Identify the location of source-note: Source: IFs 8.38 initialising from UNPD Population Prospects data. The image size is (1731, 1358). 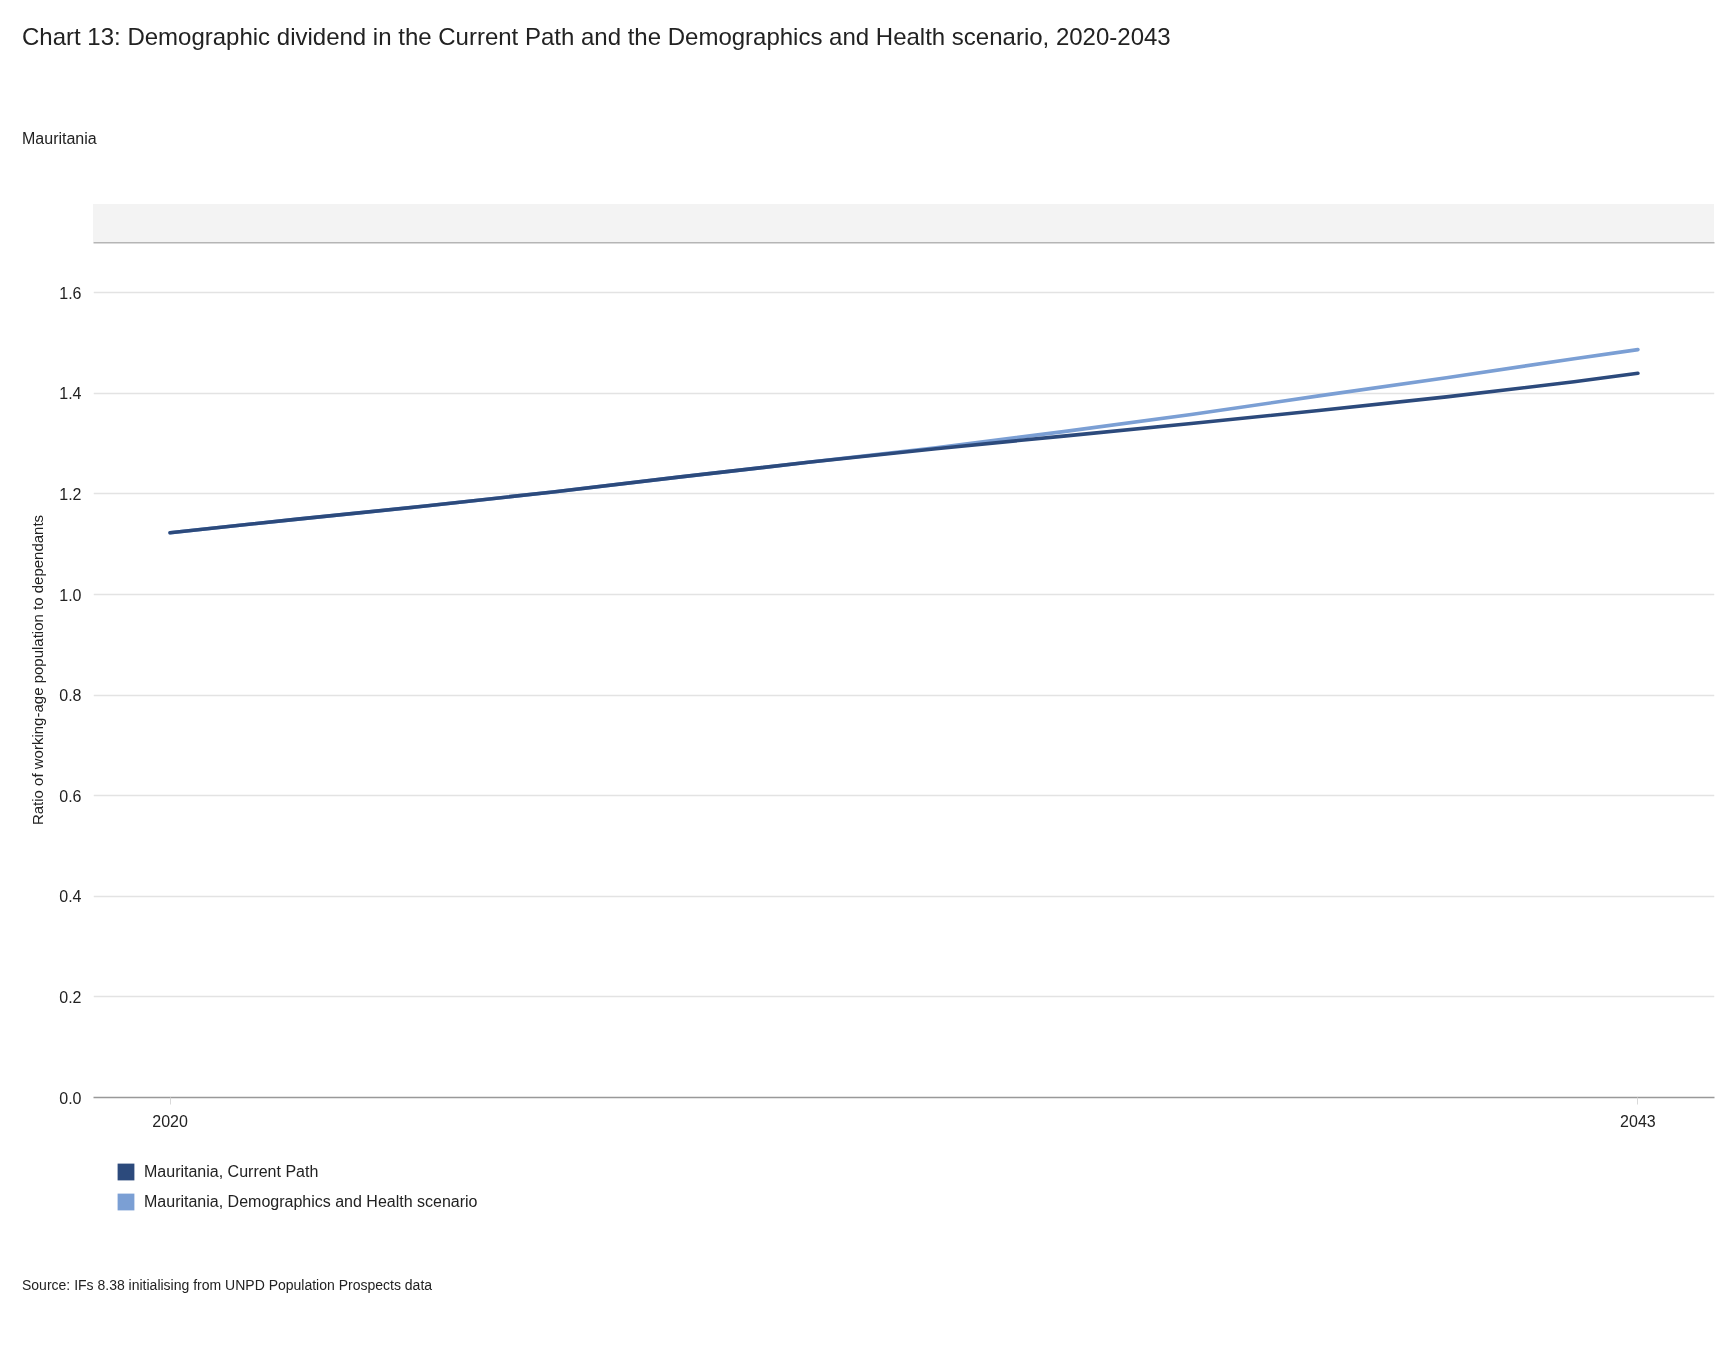
(227, 1285).